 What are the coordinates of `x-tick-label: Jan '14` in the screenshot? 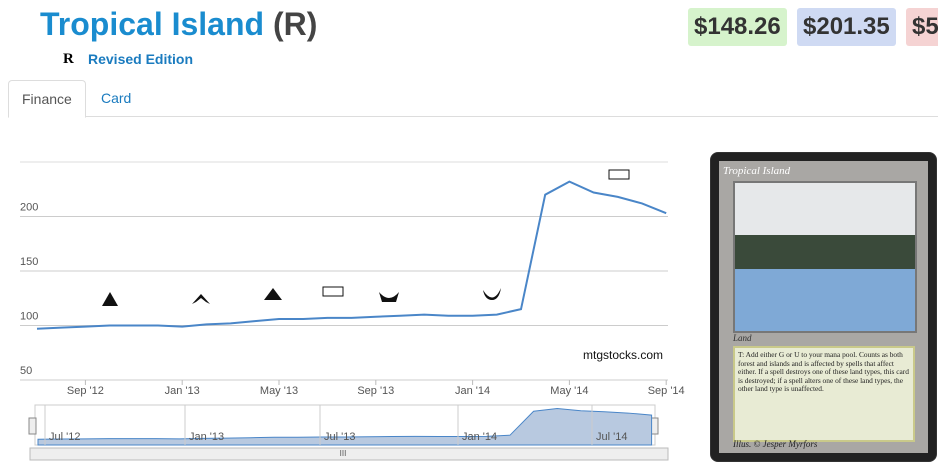 It's located at (472, 391).